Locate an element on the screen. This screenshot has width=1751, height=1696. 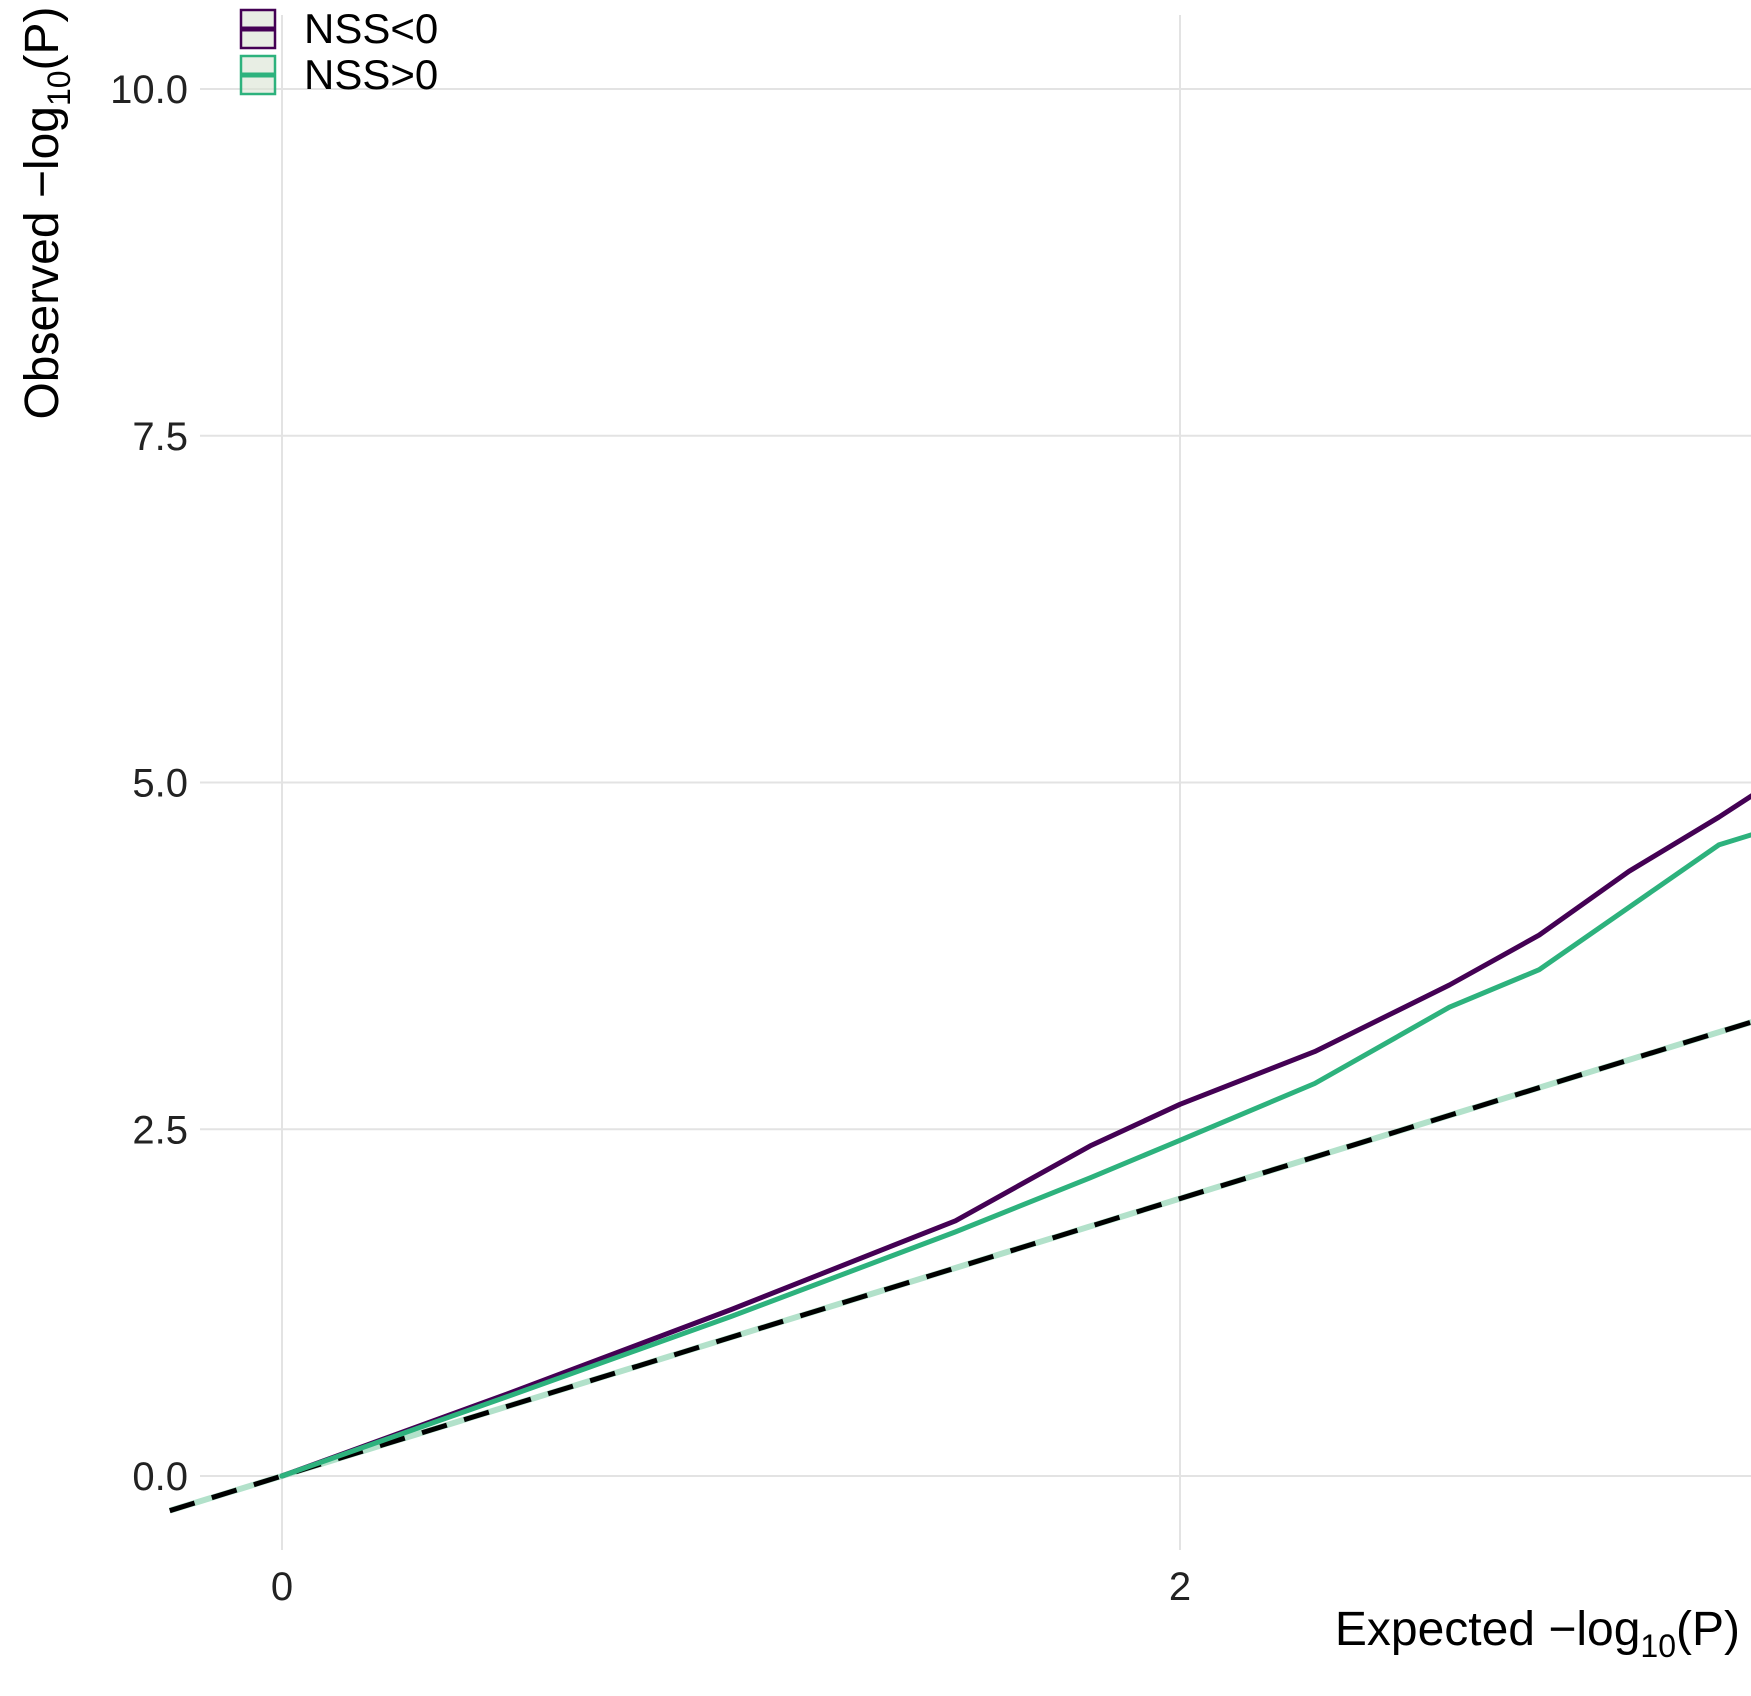
y-tick-label-3: 7.5 is located at coordinates (160, 437).